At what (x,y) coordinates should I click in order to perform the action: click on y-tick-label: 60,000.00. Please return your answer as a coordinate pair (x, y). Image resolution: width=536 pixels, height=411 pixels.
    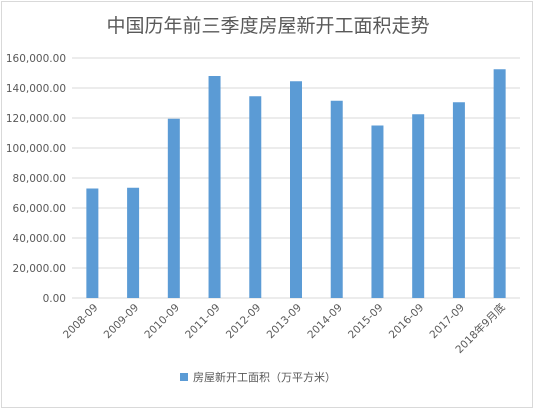
    Looking at the image, I should click on (39, 209).